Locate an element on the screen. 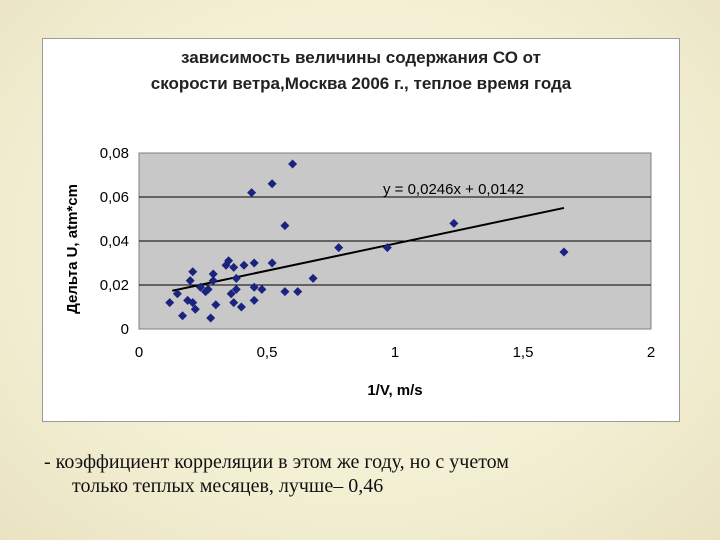 This screenshot has height=540, width=720. x-tick-label: 2 is located at coordinates (651, 352).